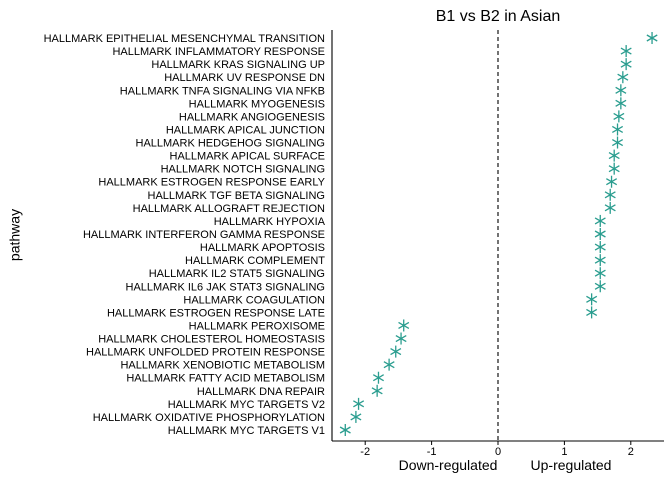 The width and height of the screenshot is (672, 480). Describe the element at coordinates (498, 16) in the screenshot. I see `chart-title: B1 vs B2 in Asian` at that location.